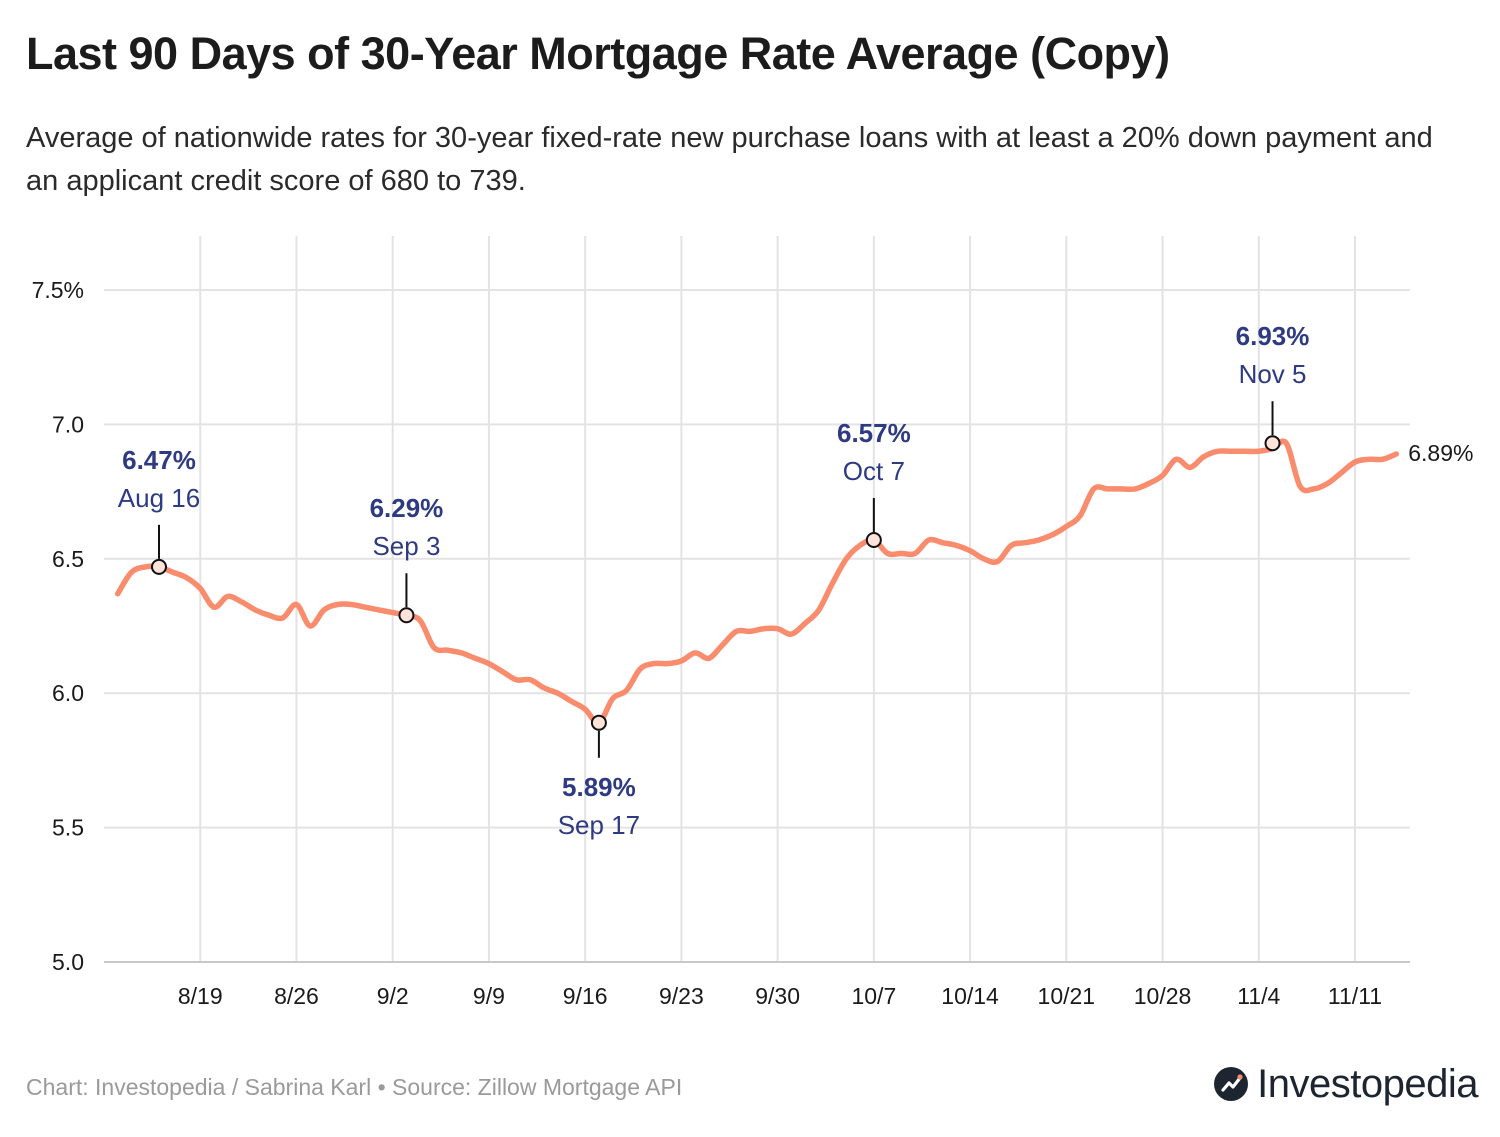  Describe the element at coordinates (159, 460) in the screenshot. I see `annotation-value-label: 6.47%` at that location.